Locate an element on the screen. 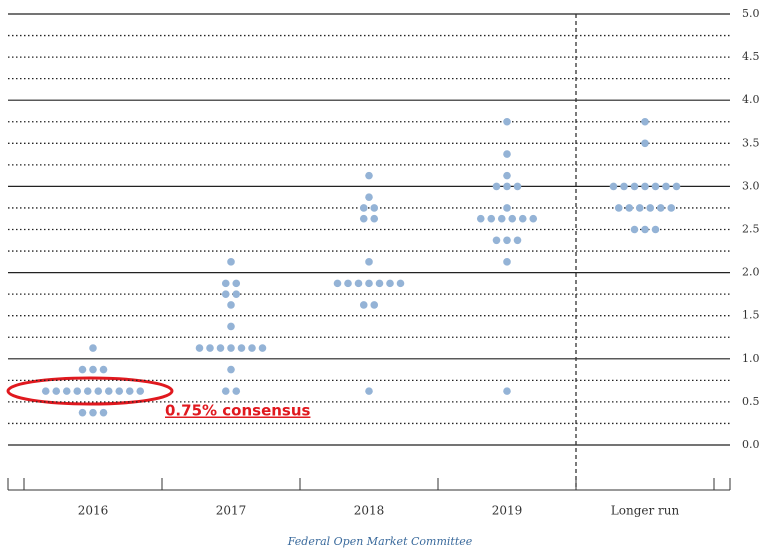 Image resolution: width=765 pixels, height=558 pixels. y-tick-label: 1.5 is located at coordinates (751, 315).